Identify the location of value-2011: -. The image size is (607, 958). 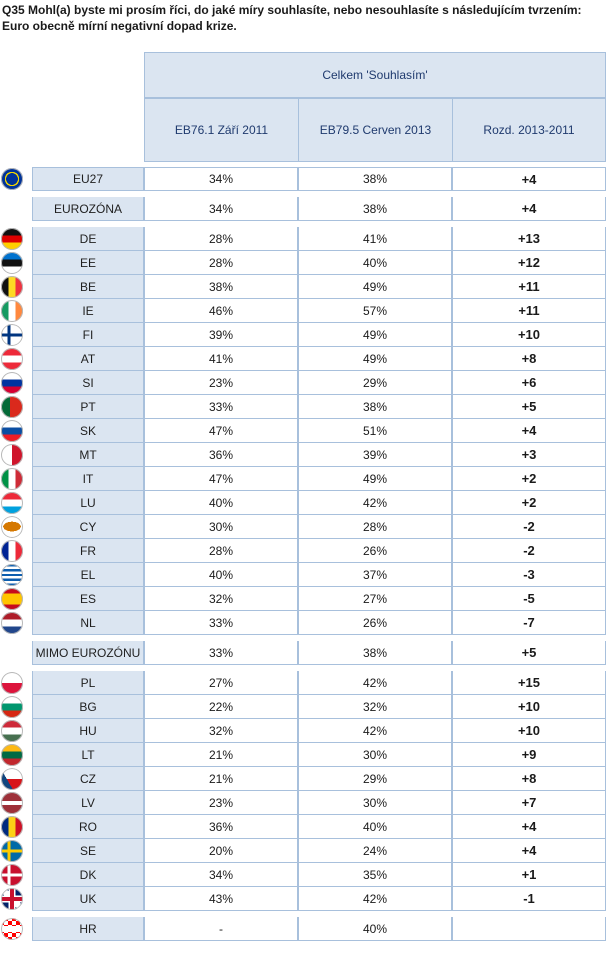
(221, 929).